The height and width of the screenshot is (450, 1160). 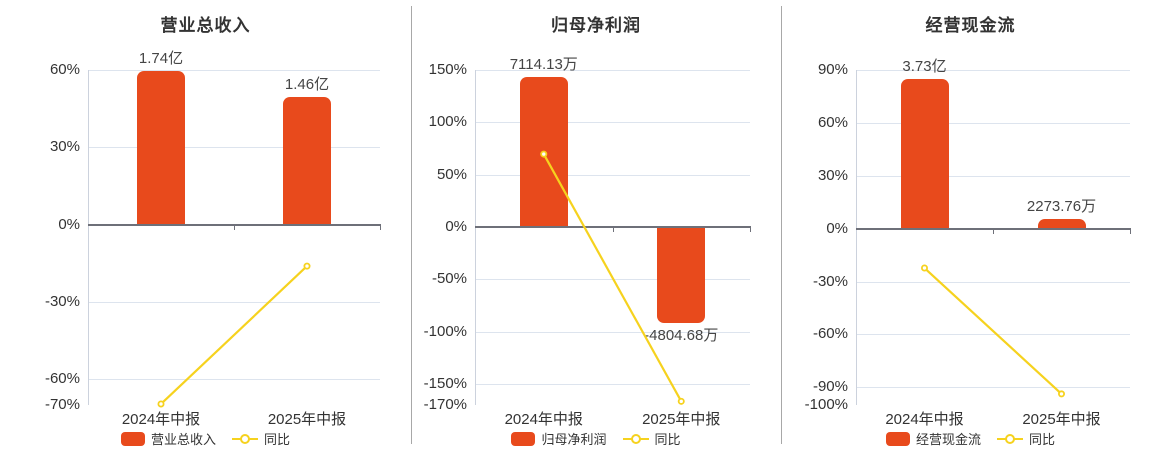 I want to click on bar-value-label: 7114.13万, so click(x=543, y=65).